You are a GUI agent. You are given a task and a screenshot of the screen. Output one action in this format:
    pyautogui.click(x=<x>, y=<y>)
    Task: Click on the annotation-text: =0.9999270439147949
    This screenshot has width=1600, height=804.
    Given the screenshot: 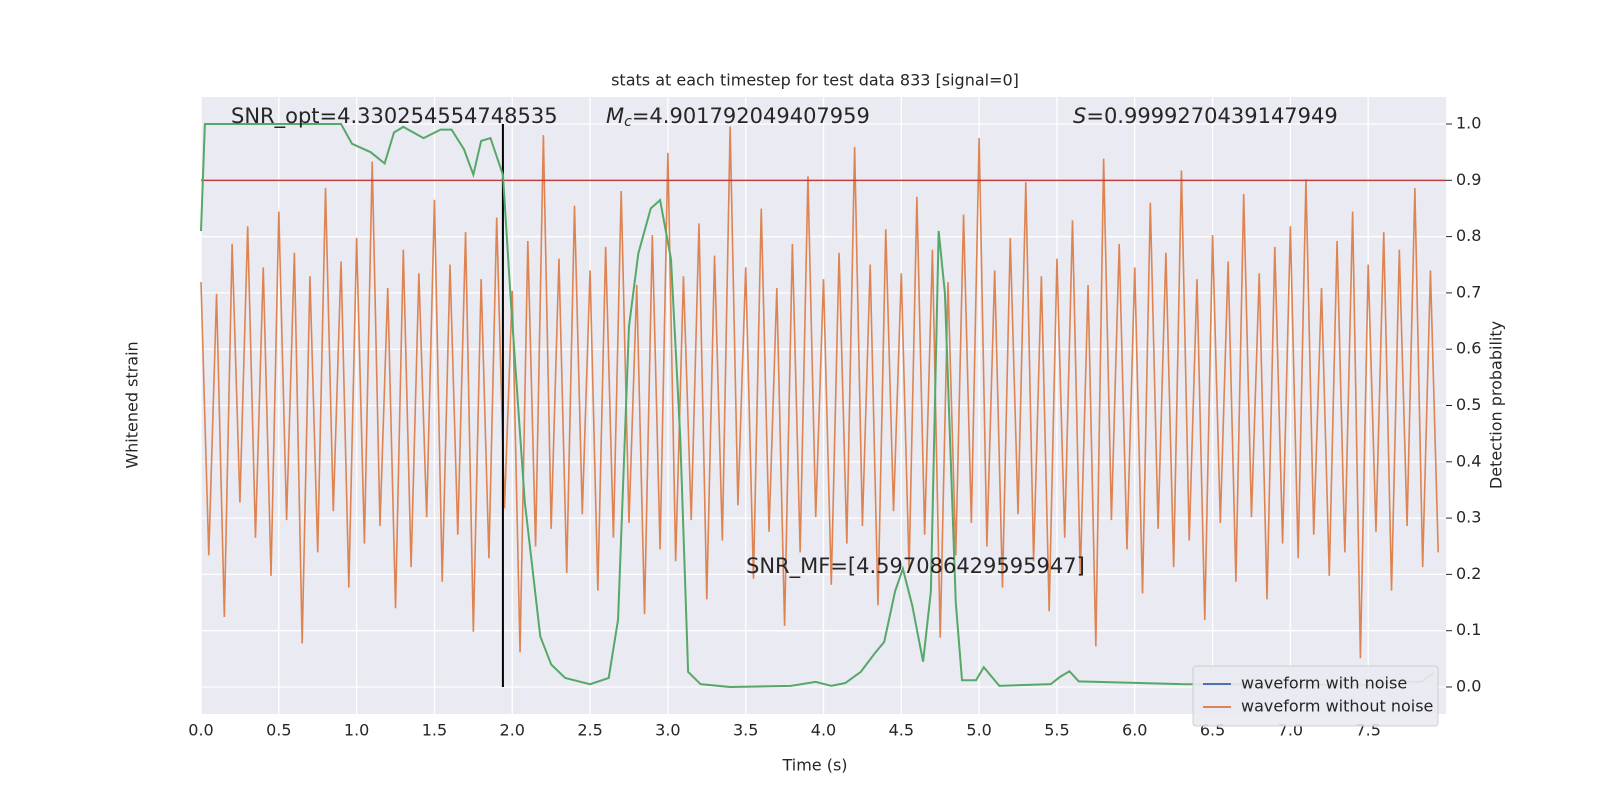 What is the action you would take?
    pyautogui.click(x=1211, y=116)
    